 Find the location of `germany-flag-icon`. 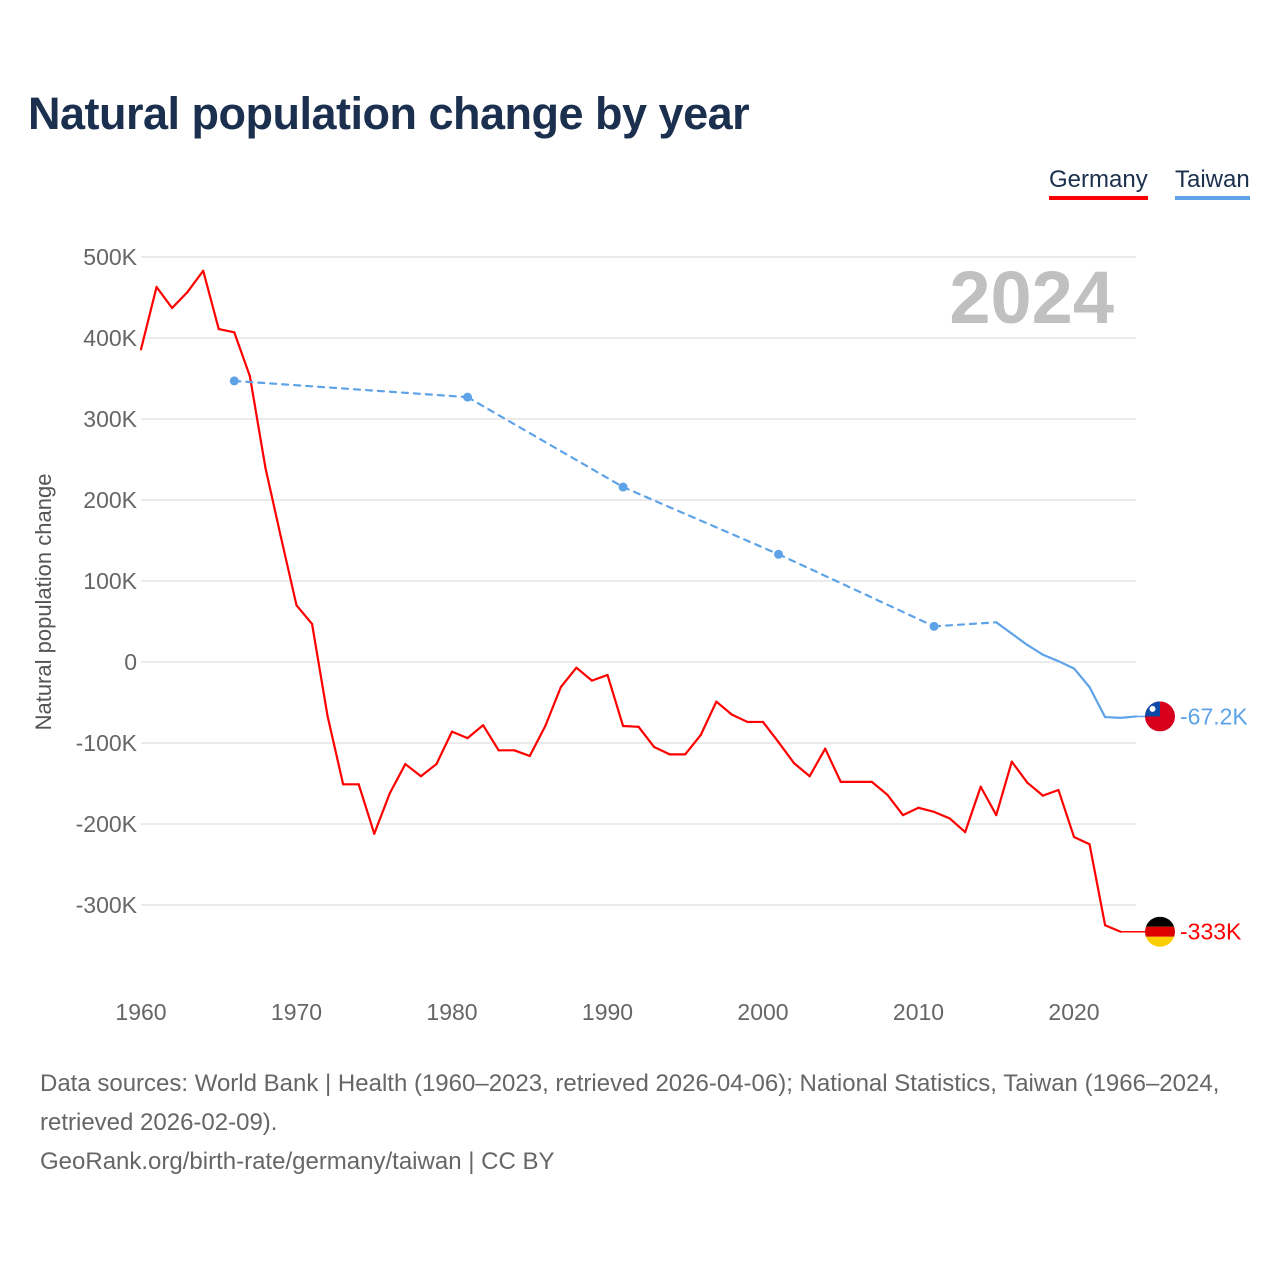

germany-flag-icon is located at coordinates (1160, 931).